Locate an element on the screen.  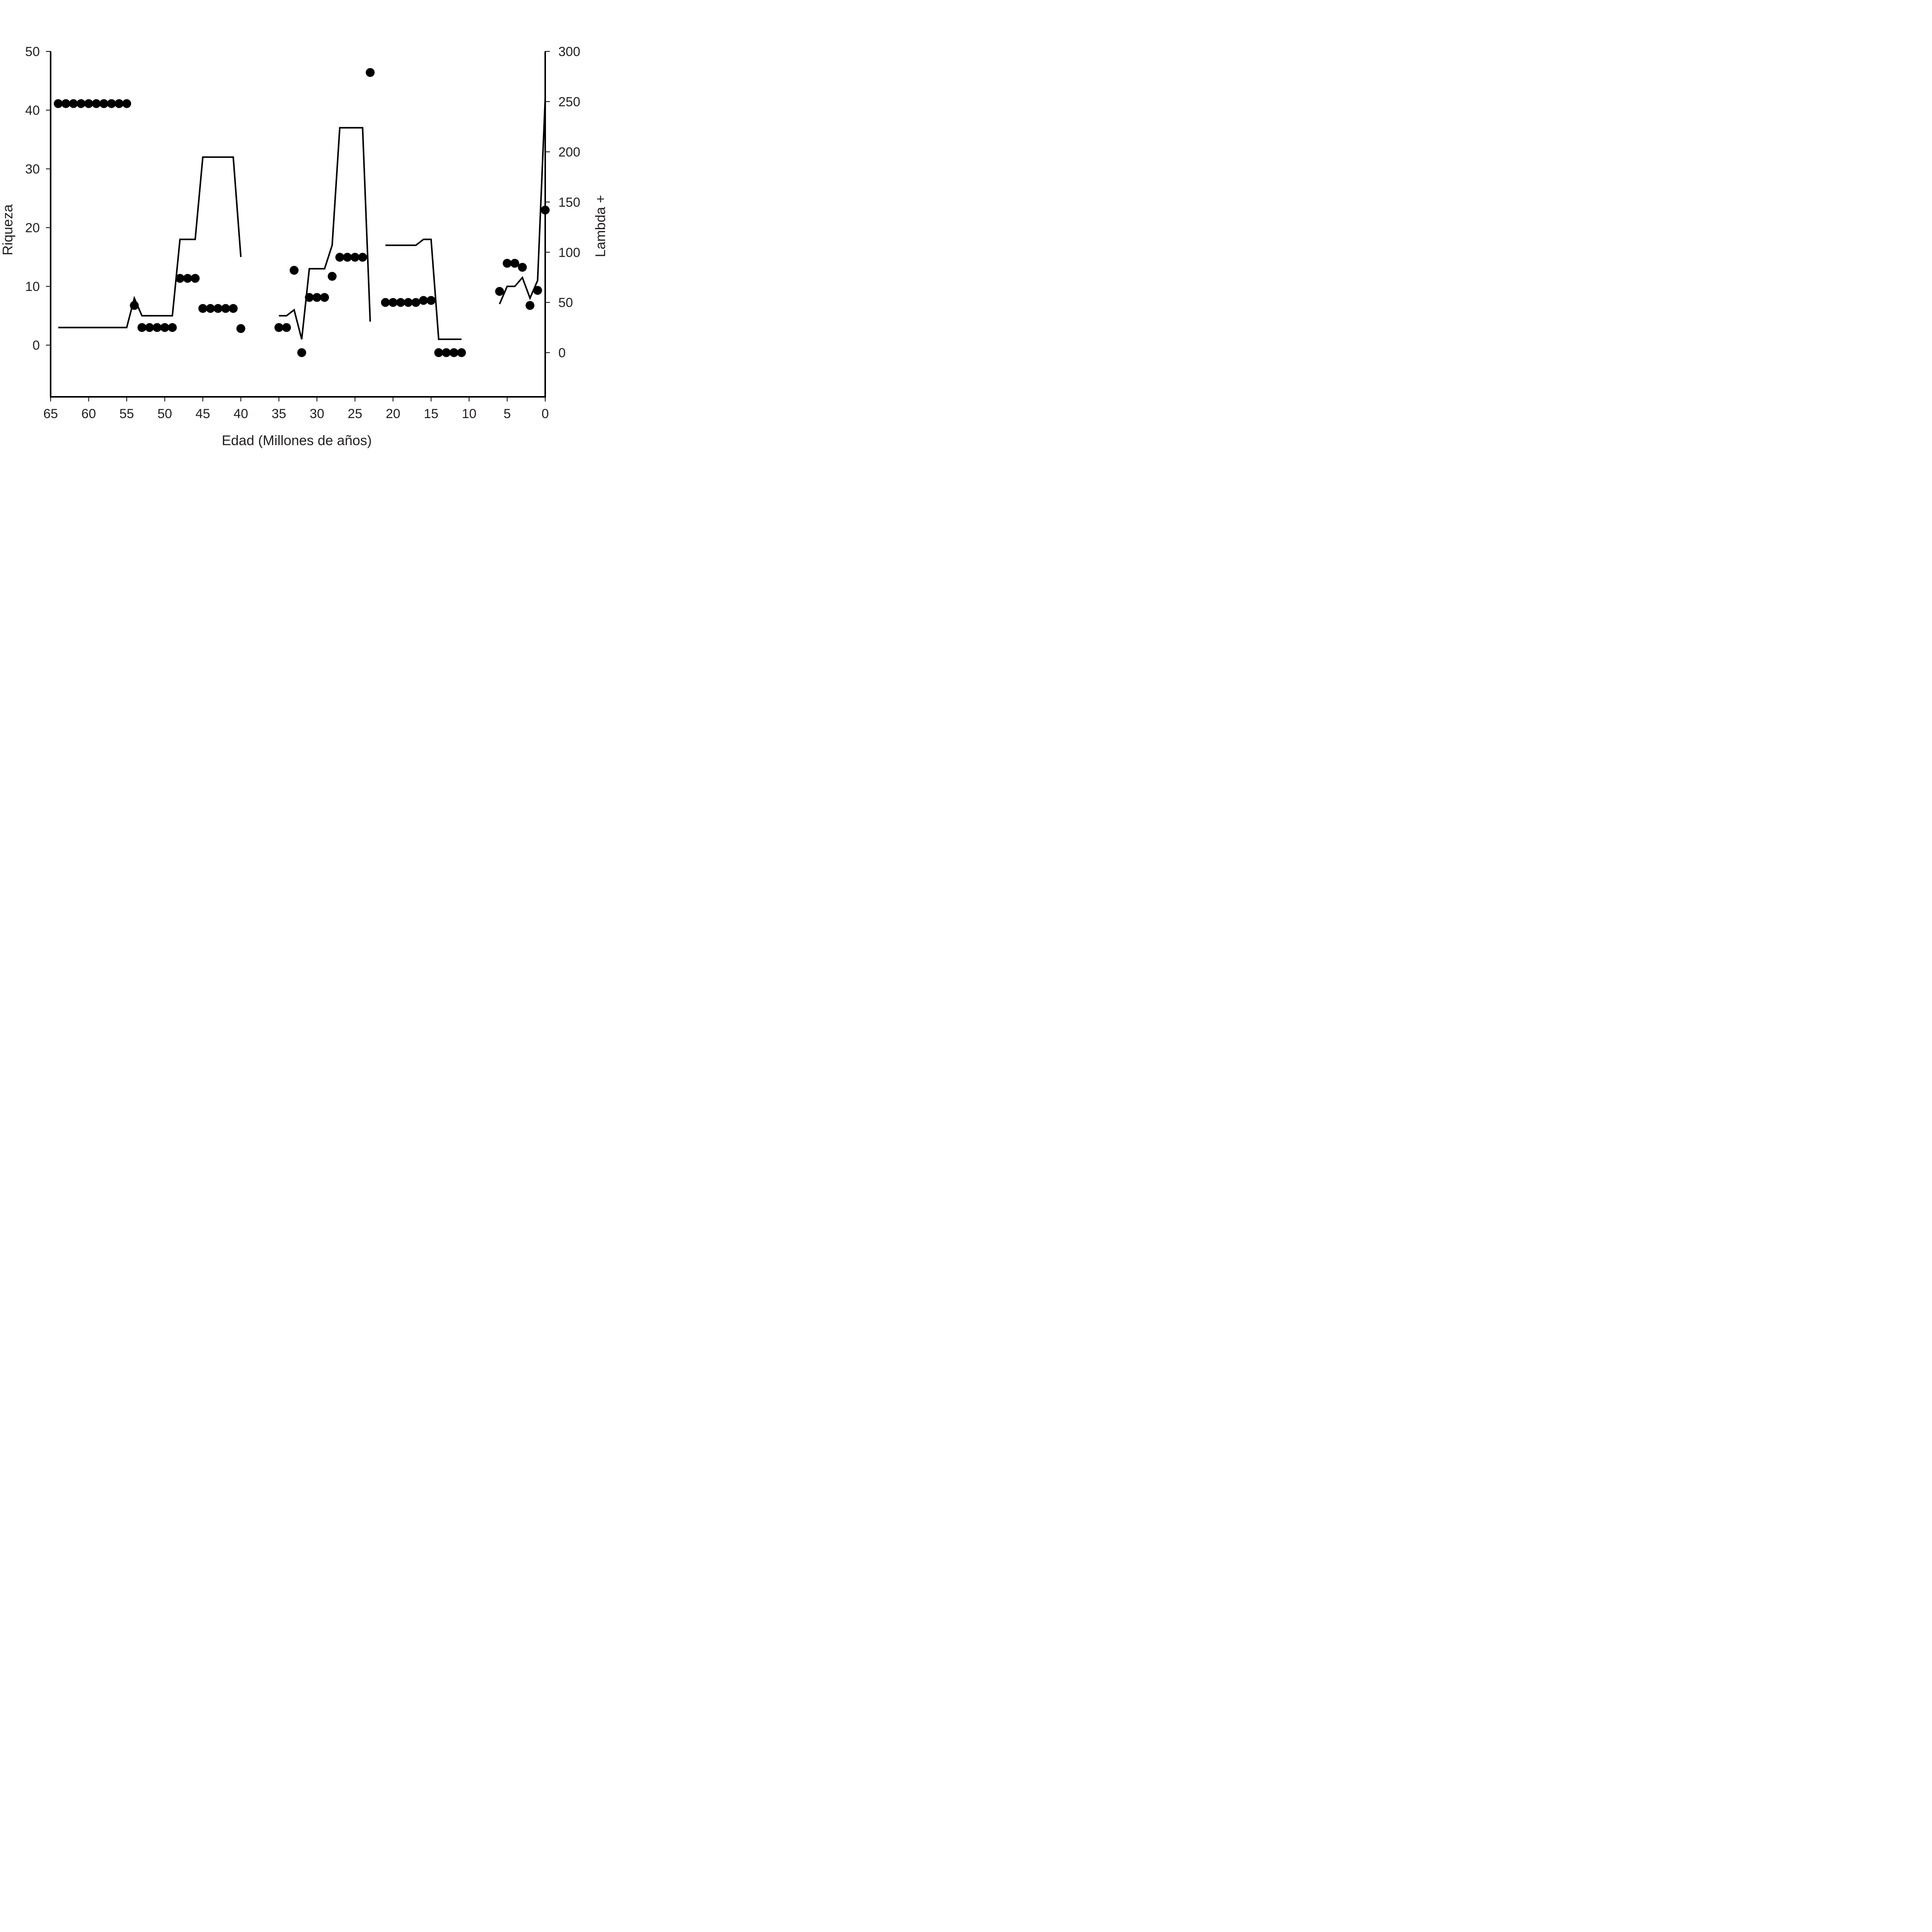
x-tick-label: 45 is located at coordinates (203, 414).